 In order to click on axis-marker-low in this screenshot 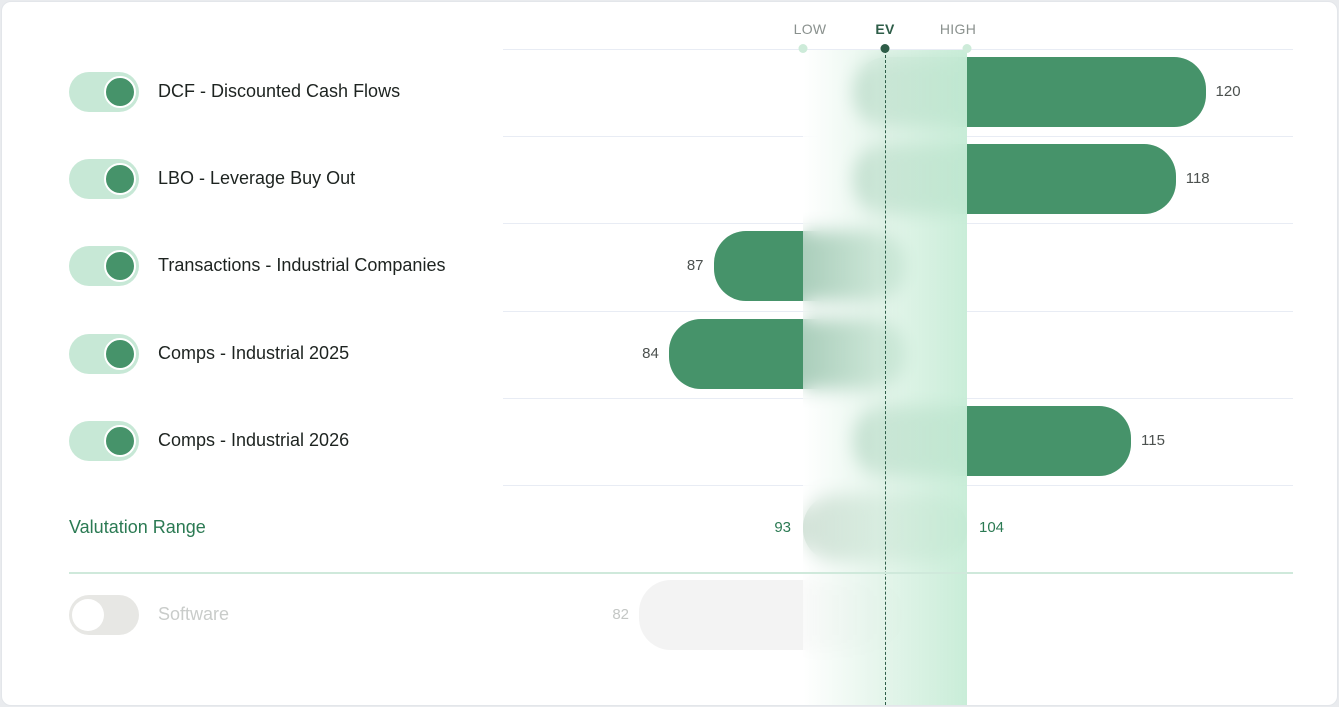, I will do `click(803, 48)`.